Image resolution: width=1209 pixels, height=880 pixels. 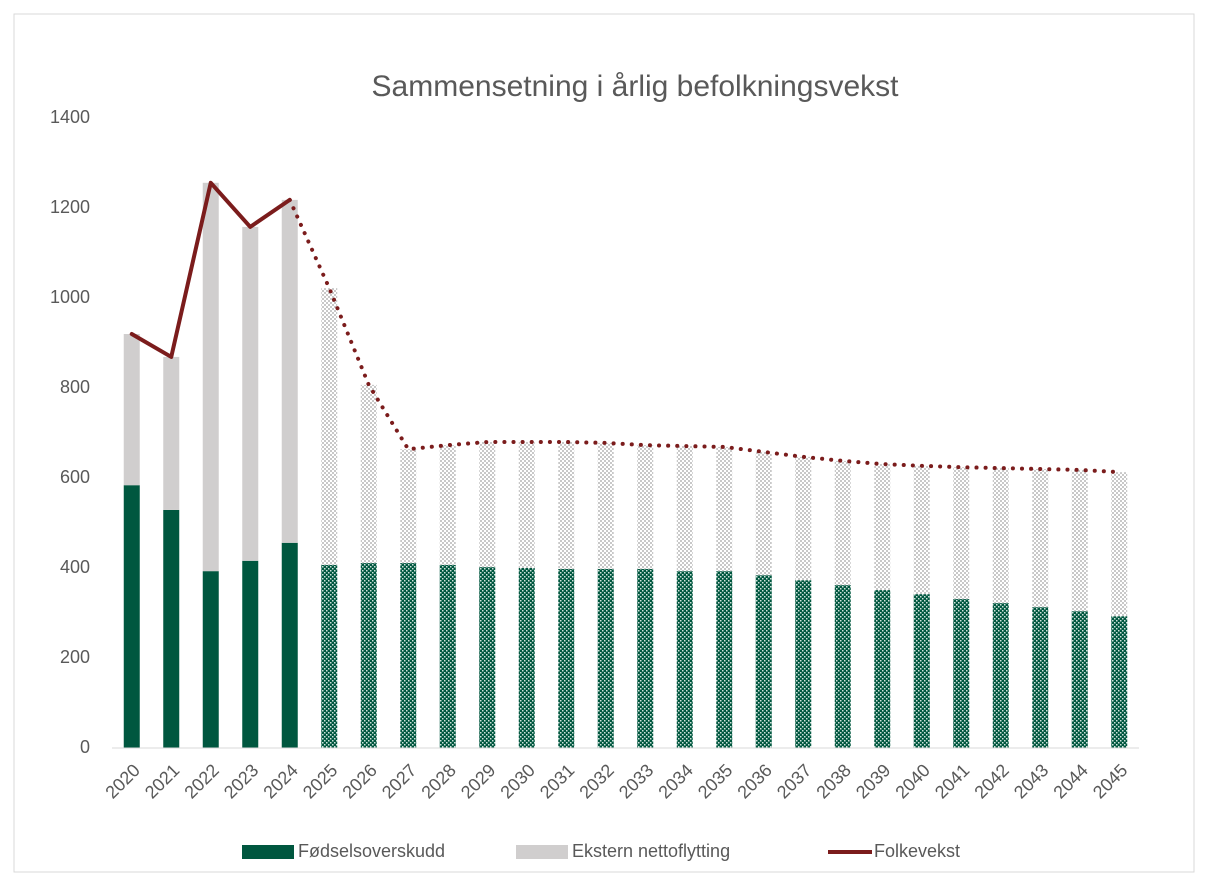 What do you see at coordinates (359, 781) in the screenshot?
I see `x-tick-label: 2026` at bounding box center [359, 781].